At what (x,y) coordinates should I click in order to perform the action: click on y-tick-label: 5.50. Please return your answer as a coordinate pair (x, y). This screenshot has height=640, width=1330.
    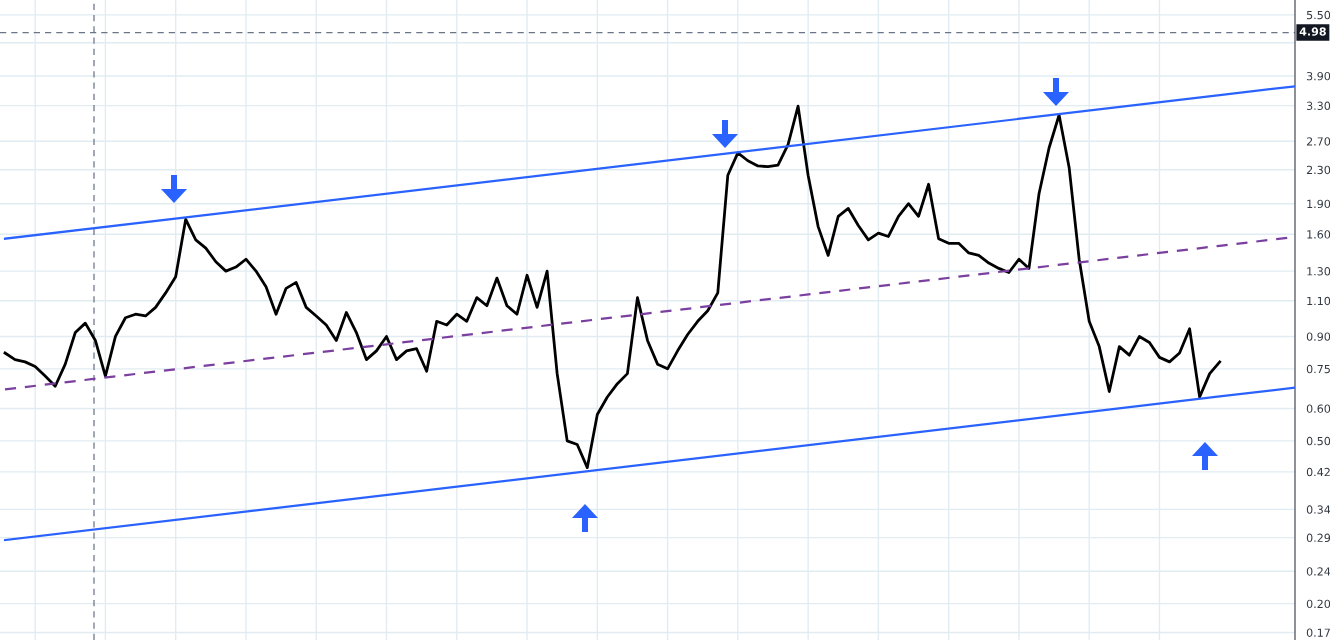
    Looking at the image, I should click on (1318, 15).